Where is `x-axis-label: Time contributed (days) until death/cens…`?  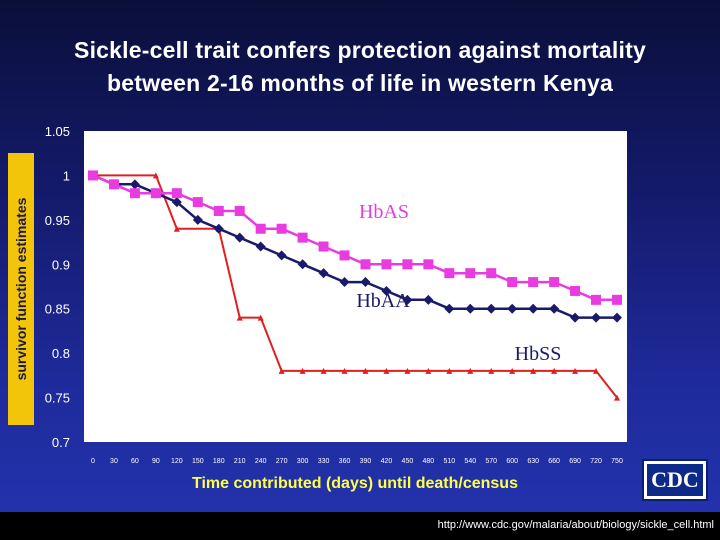 x-axis-label: Time contributed (days) until death/cens… is located at coordinates (355, 483).